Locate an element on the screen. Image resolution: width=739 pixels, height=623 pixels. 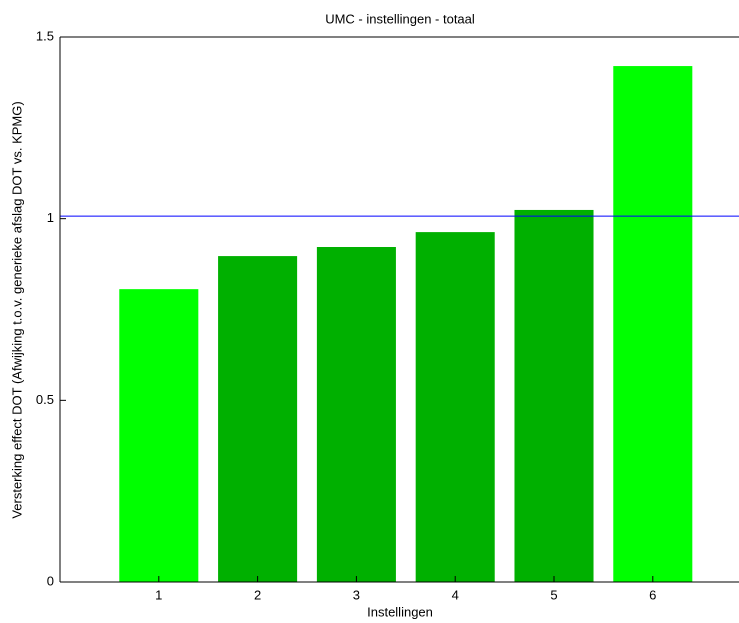
x-tick-label: 2 is located at coordinates (257, 594).